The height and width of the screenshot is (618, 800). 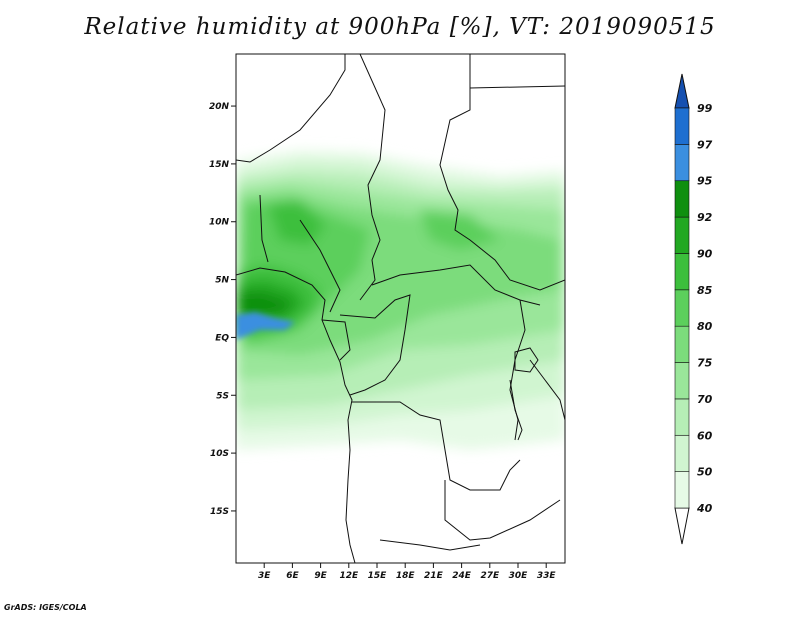 I want to click on colorbar-label: 70, so click(x=705, y=399).